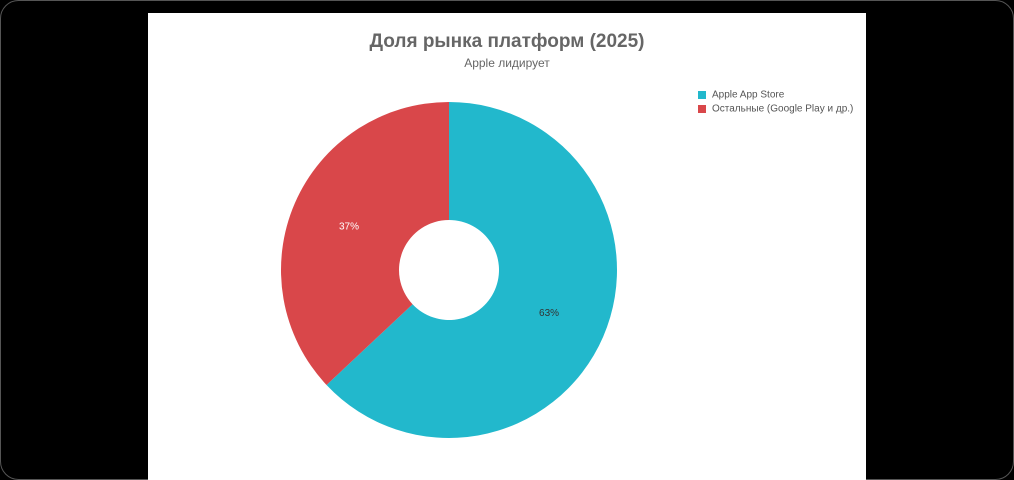 The width and height of the screenshot is (1014, 480). I want to click on data-label: 63%, so click(549, 313).